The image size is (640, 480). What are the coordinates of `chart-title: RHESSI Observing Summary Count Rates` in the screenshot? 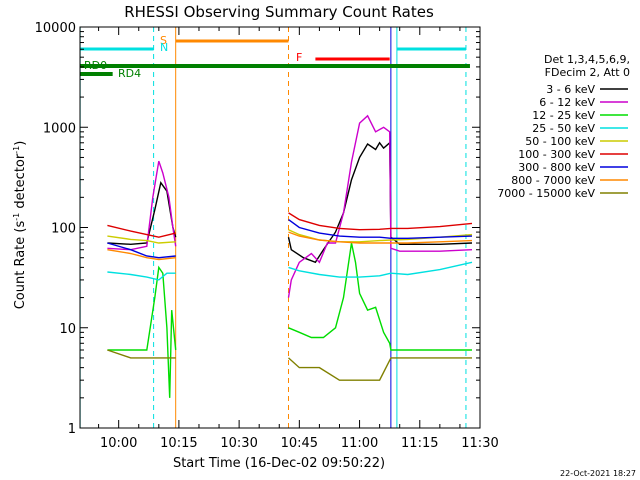 It's located at (279, 12).